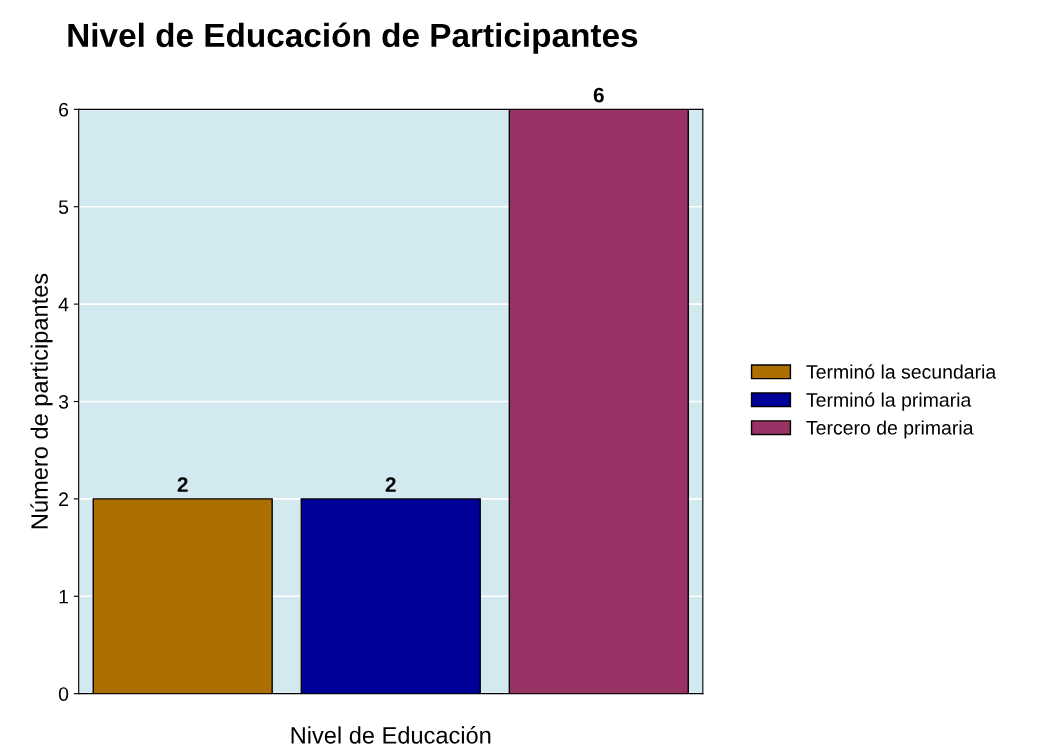  Describe the element at coordinates (353, 38) in the screenshot. I see `chart-title: Nivel de Educación de Participantes` at that location.